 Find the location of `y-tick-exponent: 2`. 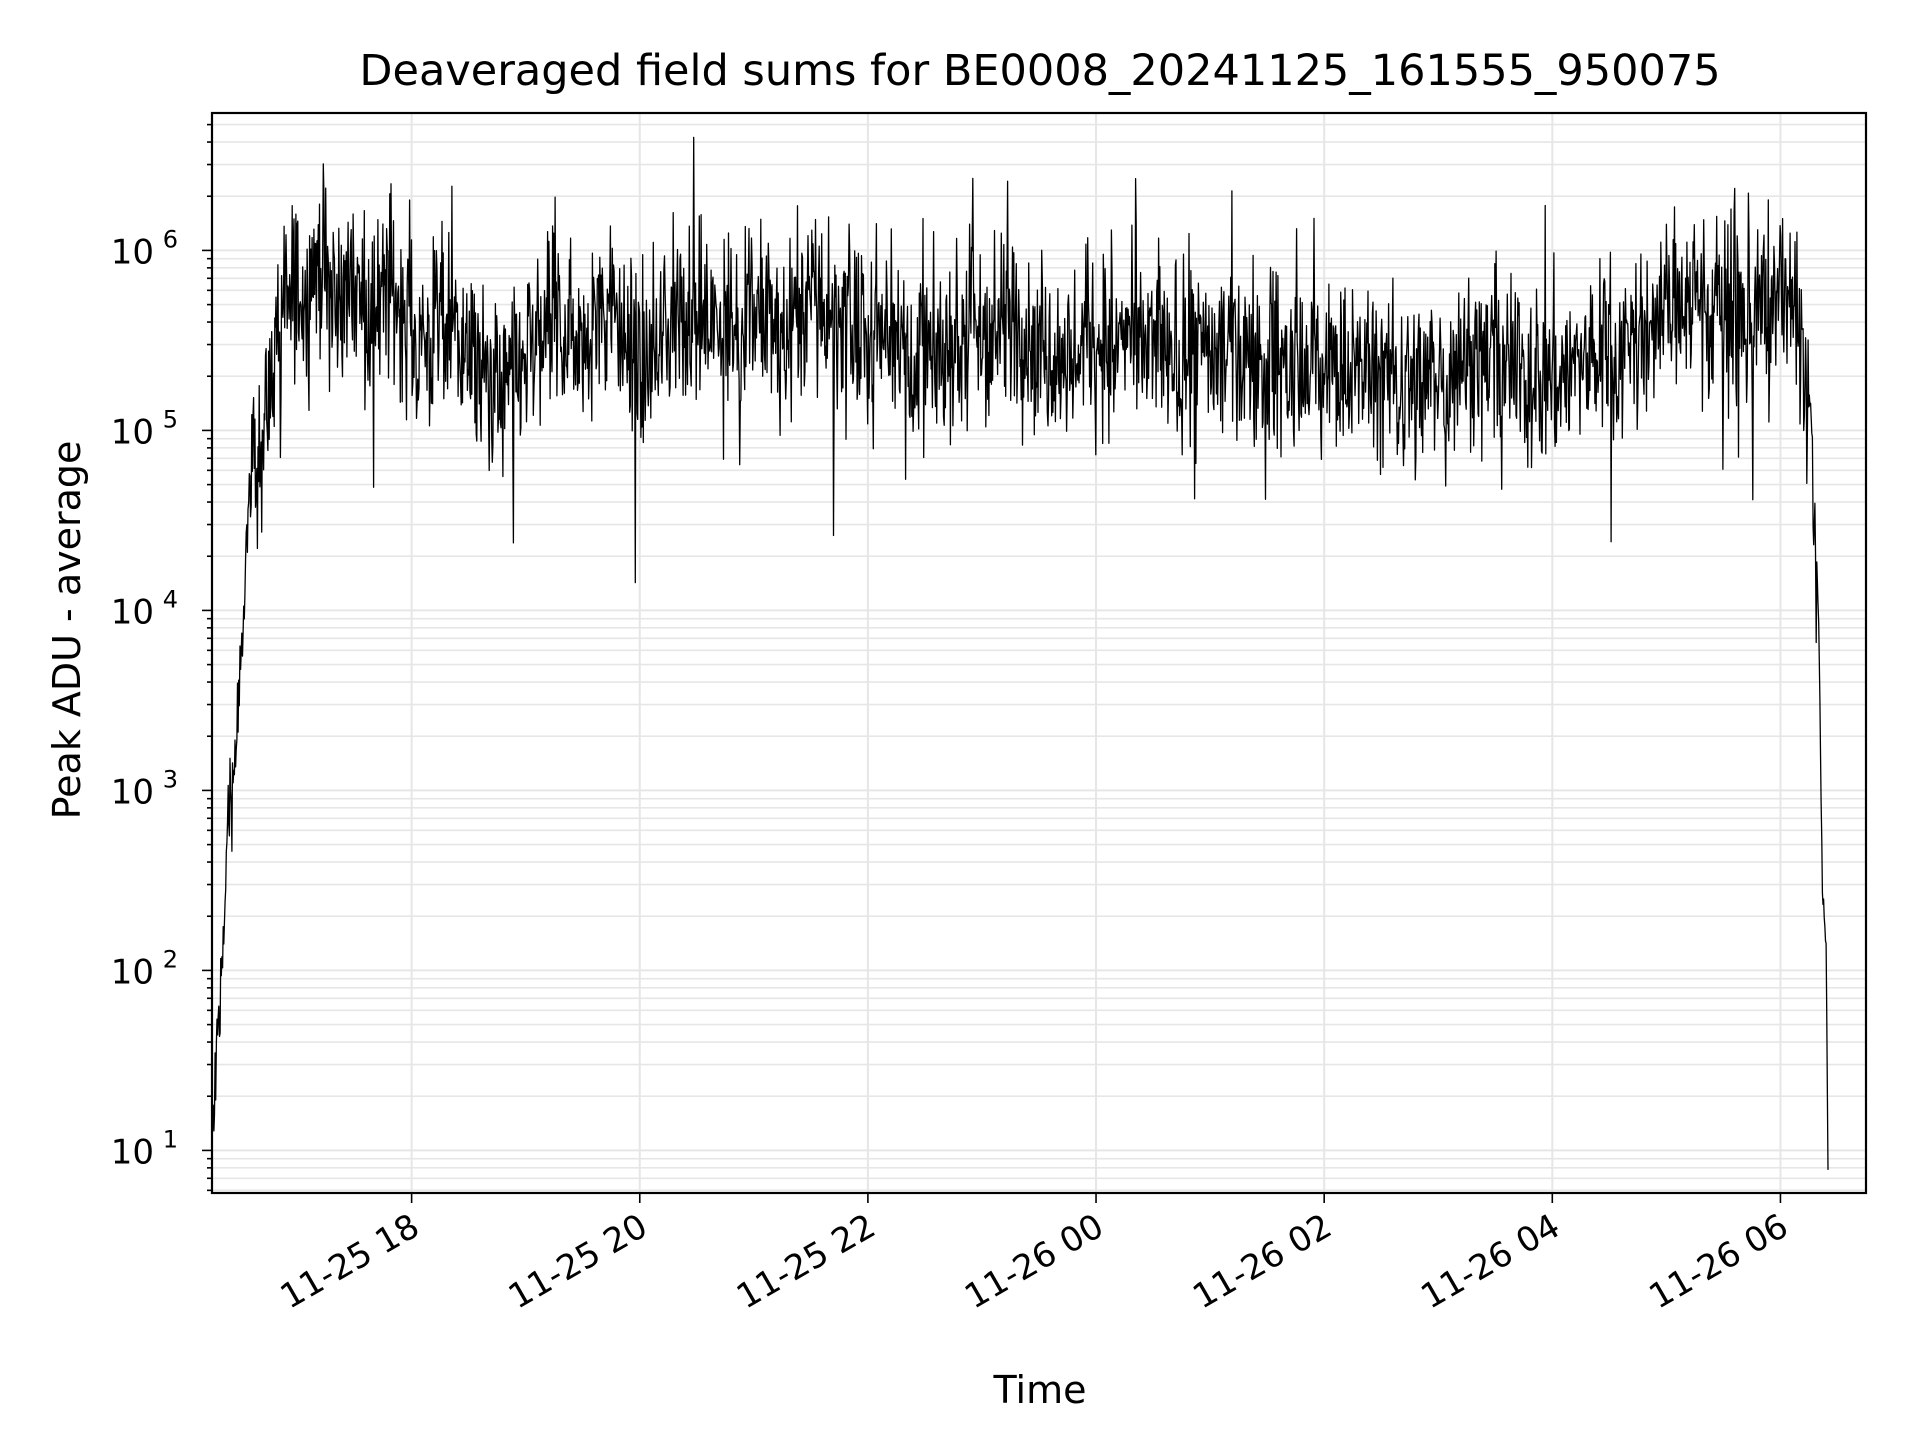

y-tick-exponent: 2 is located at coordinates (170, 959).